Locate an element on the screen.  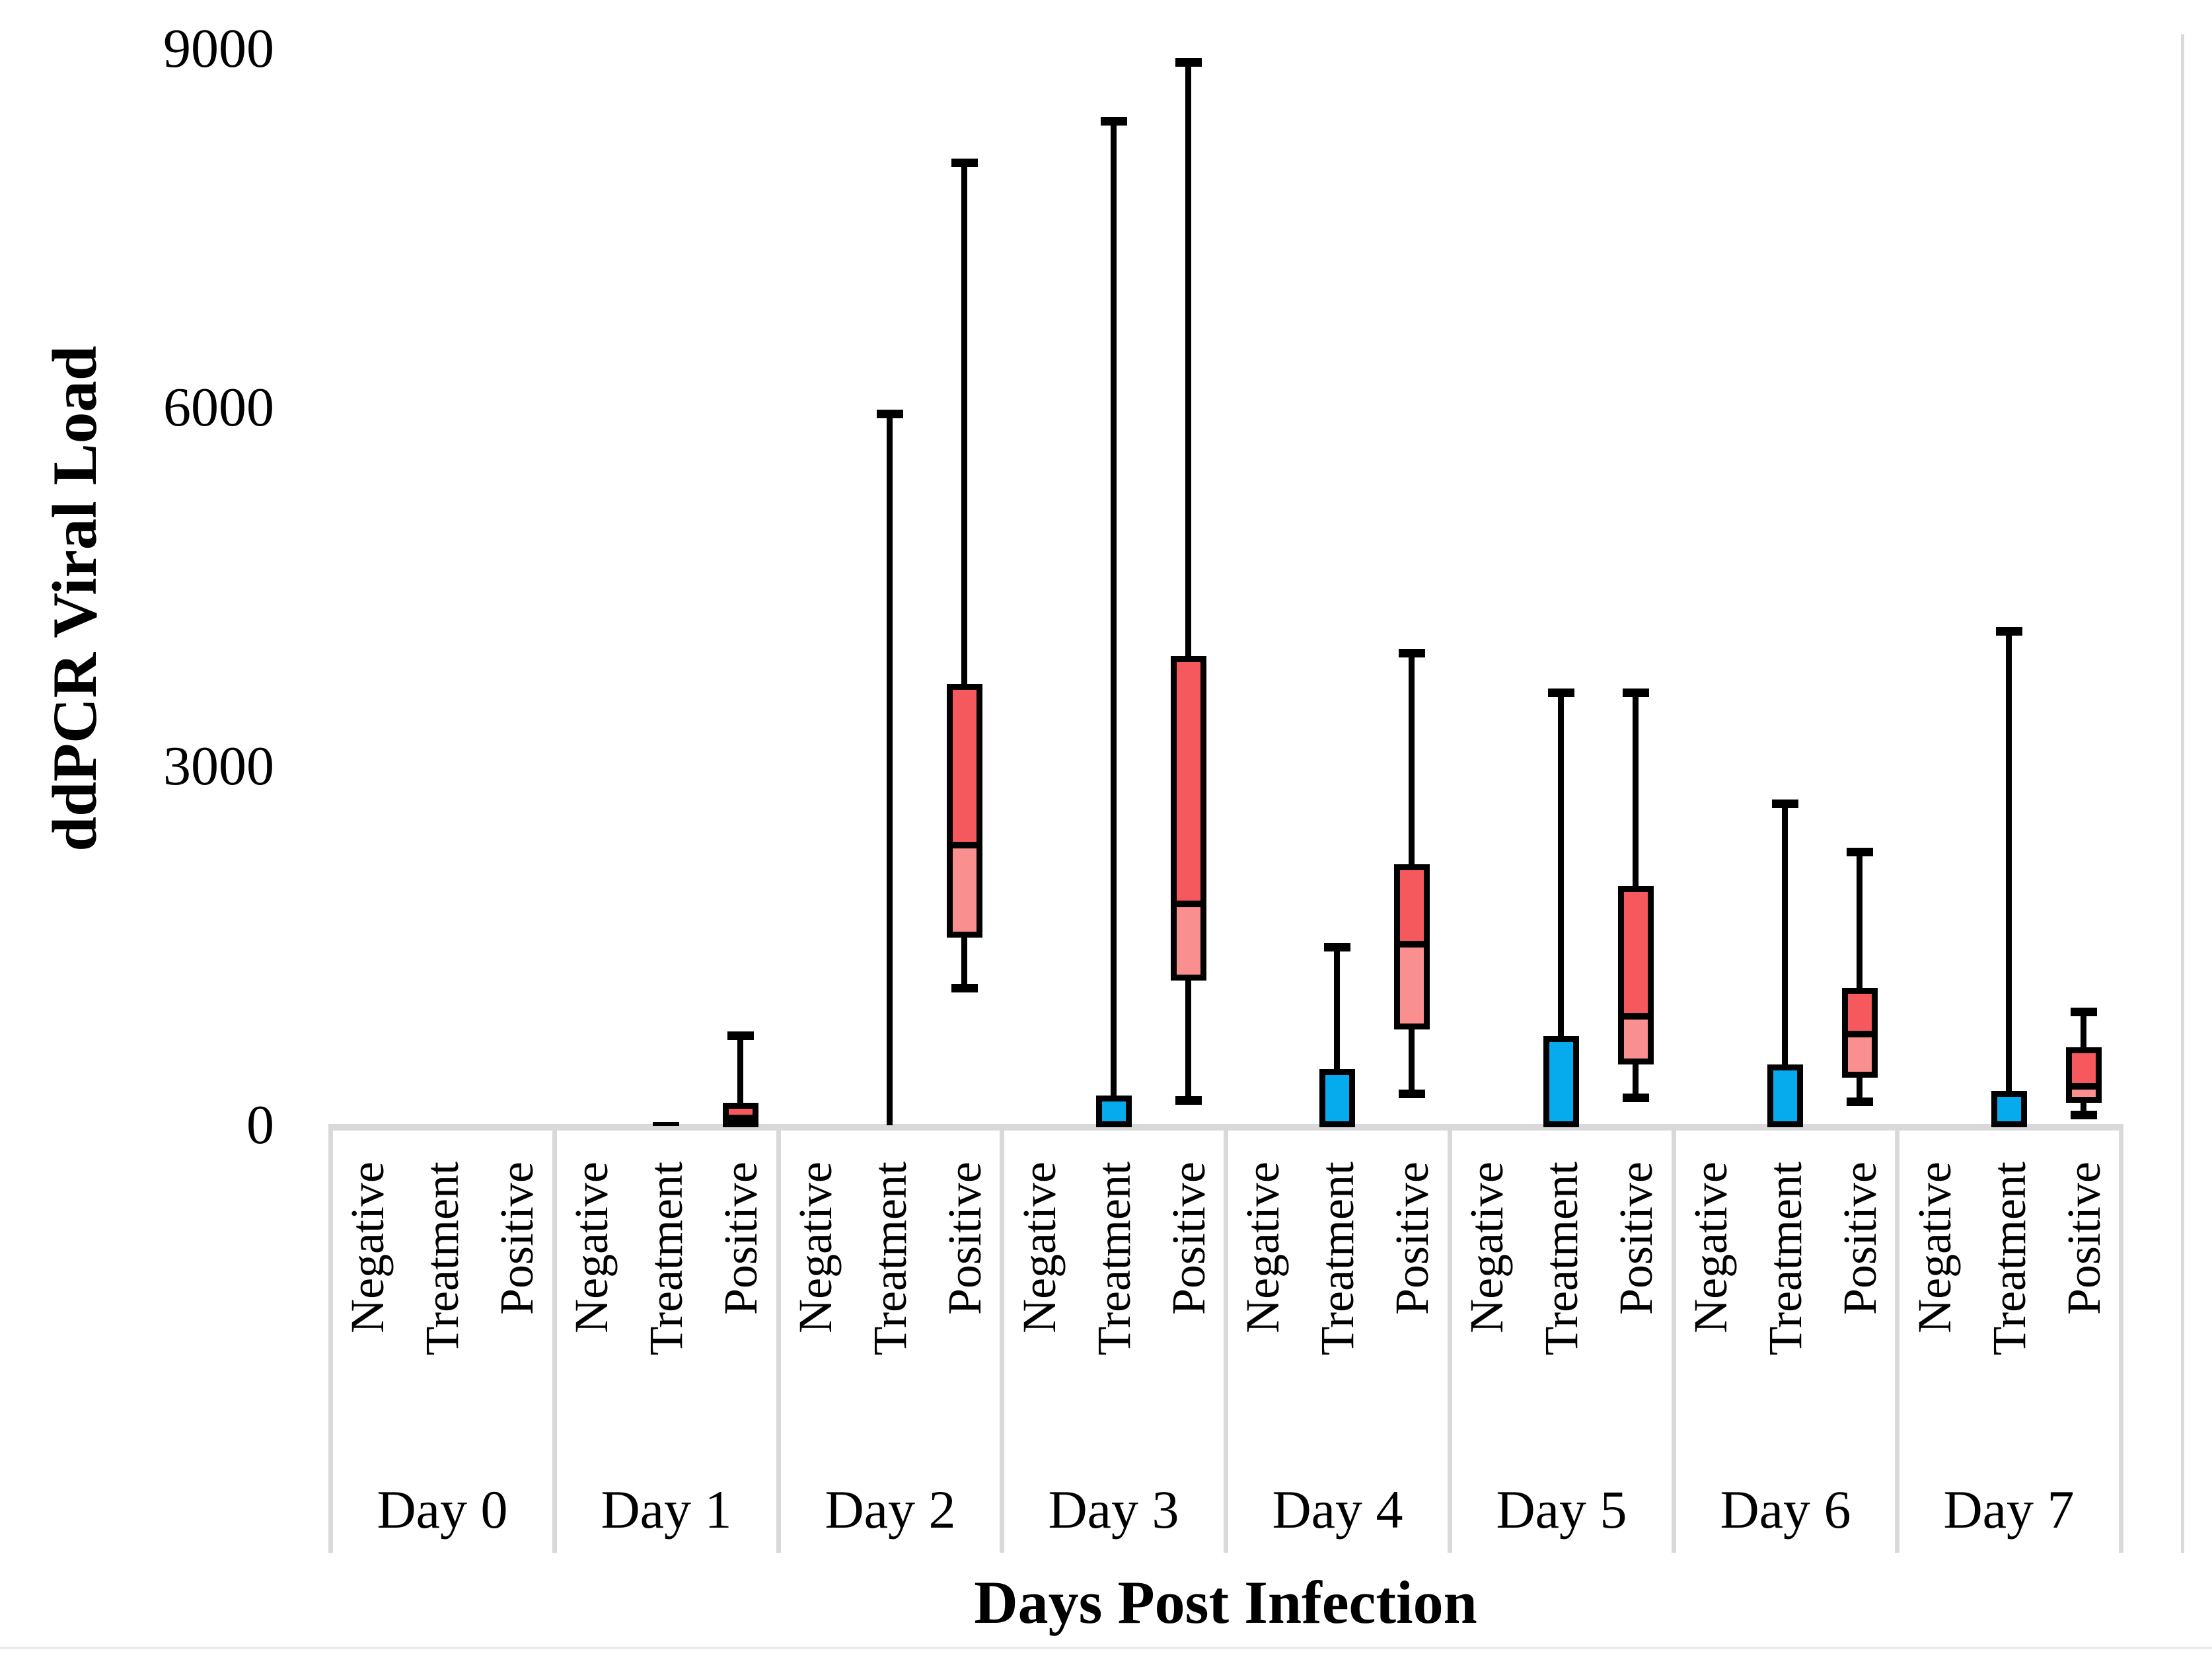
day-group-label: Day 3 is located at coordinates (1114, 1509).